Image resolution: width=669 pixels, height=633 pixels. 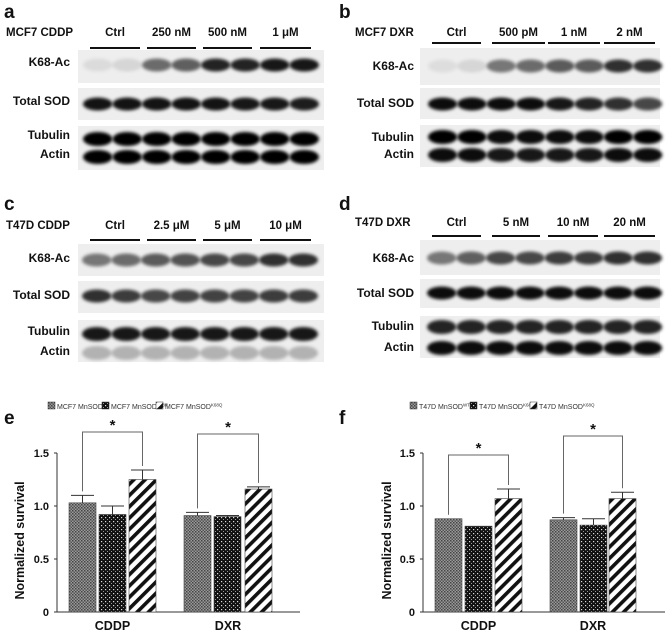 What do you see at coordinates (593, 626) in the screenshot?
I see `x-category-label: DXR` at bounding box center [593, 626].